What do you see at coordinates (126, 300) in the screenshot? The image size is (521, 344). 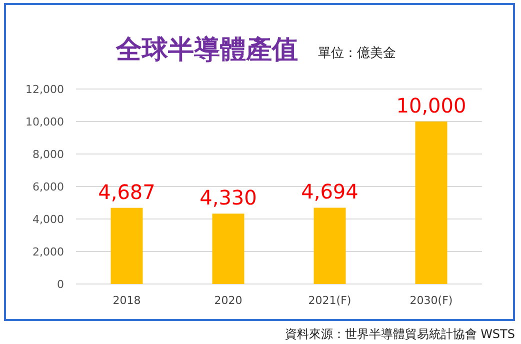 I see `x-tick-label: 2018` at bounding box center [126, 300].